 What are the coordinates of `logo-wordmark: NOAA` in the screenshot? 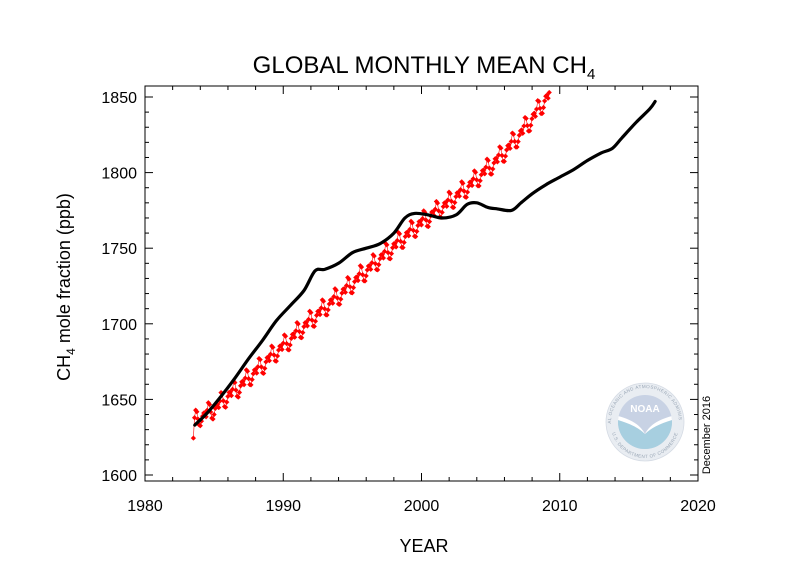 It's located at (644, 409).